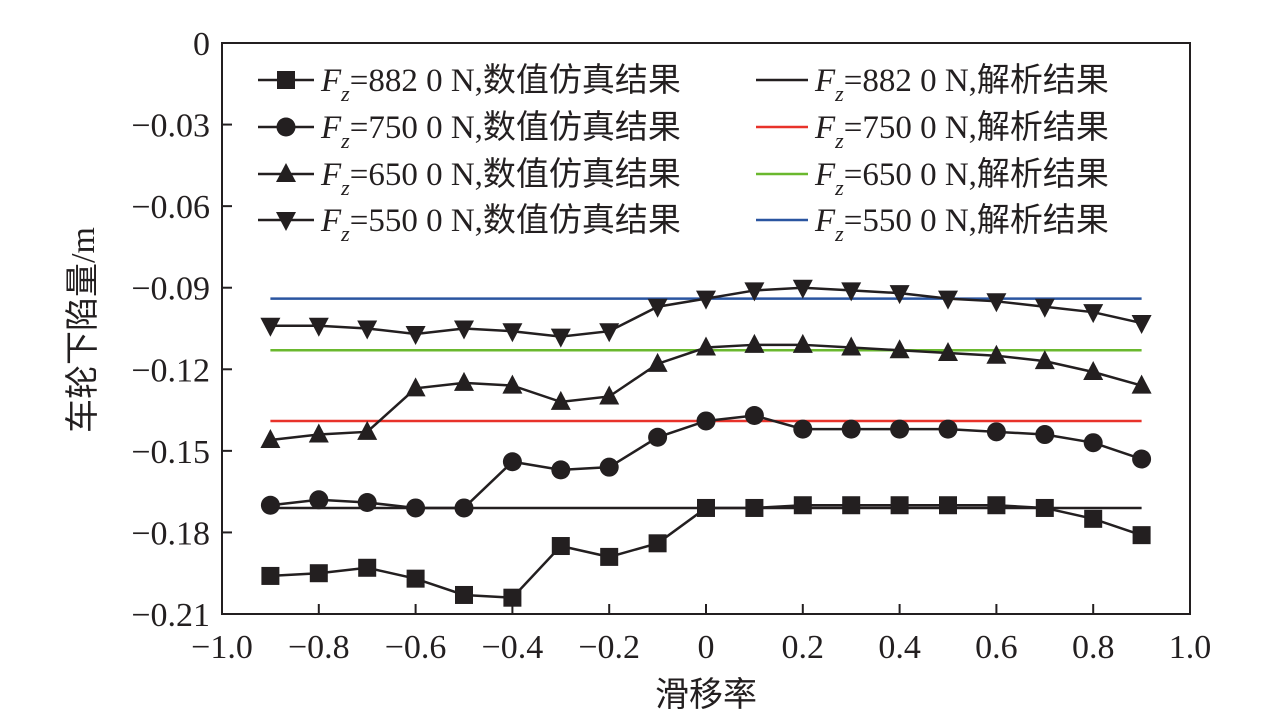  I want to click on x-axis: −1.0 −0.8 −0.6 −0.4 −0.2 0 0.2 0.4 0.6 0.8 1.0, so click(701, 635).